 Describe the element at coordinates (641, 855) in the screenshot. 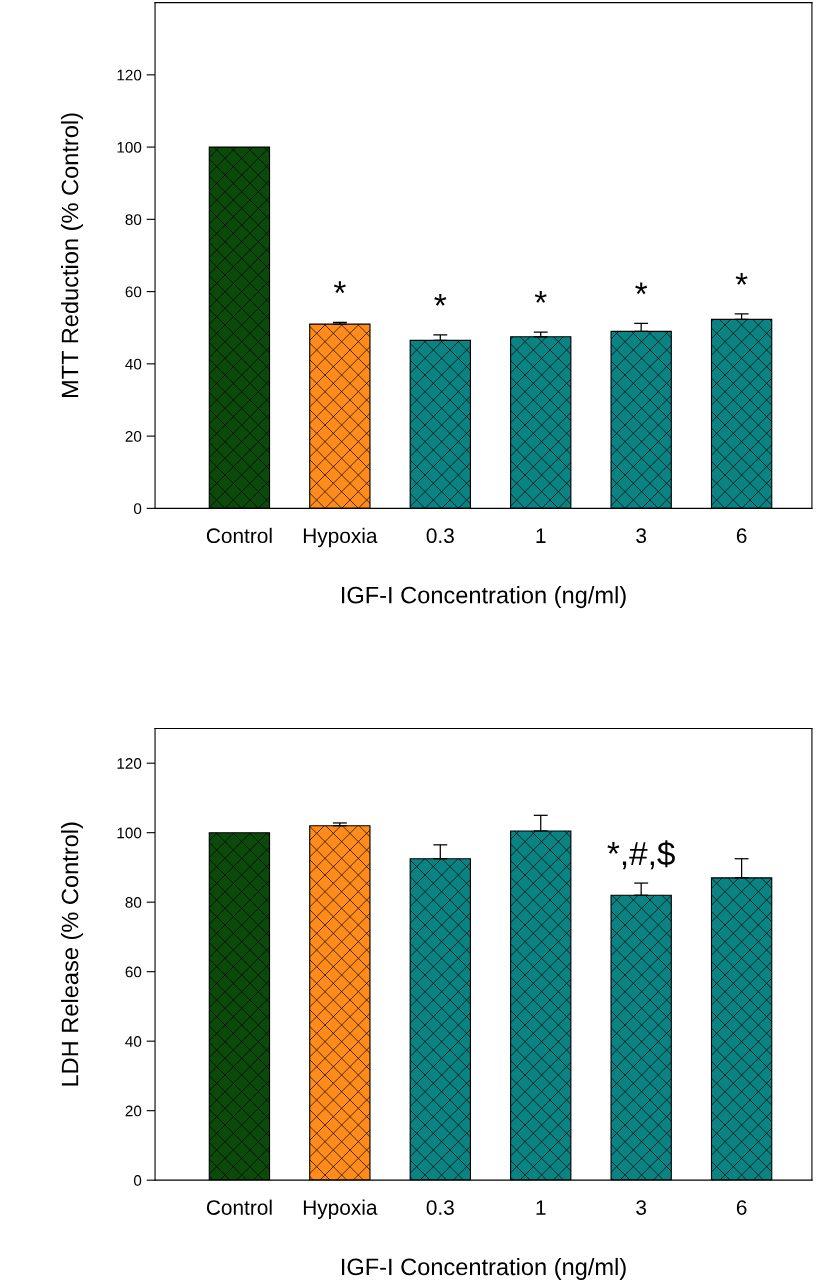

I see `annotation: *,#,$` at that location.